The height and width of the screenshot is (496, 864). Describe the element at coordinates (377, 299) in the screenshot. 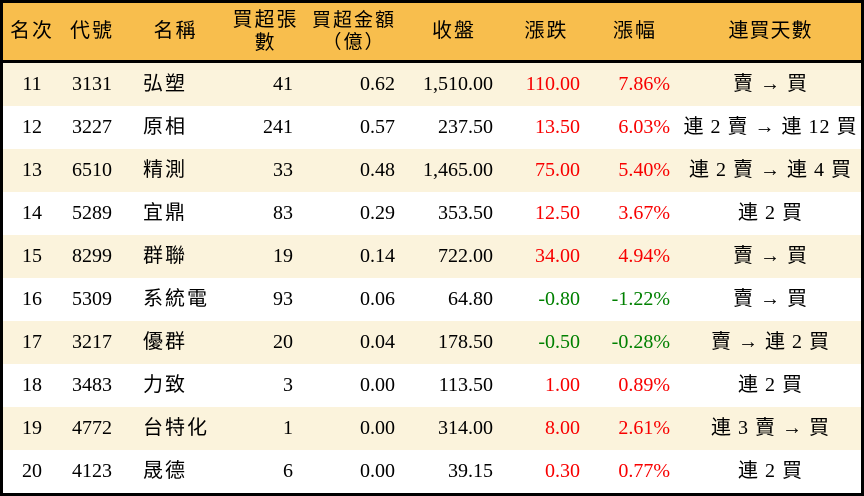

I see `cell-amount: 0.06` at that location.